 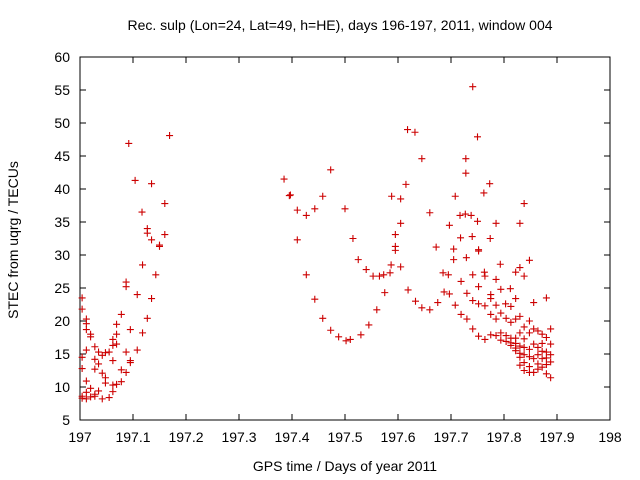 I want to click on y-tick-label: 35, so click(x=62, y=222).